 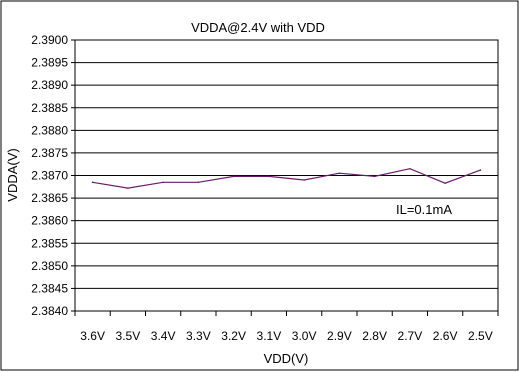 What do you see at coordinates (49, 198) in the screenshot?
I see `y-tick-label: 2.3865` at bounding box center [49, 198].